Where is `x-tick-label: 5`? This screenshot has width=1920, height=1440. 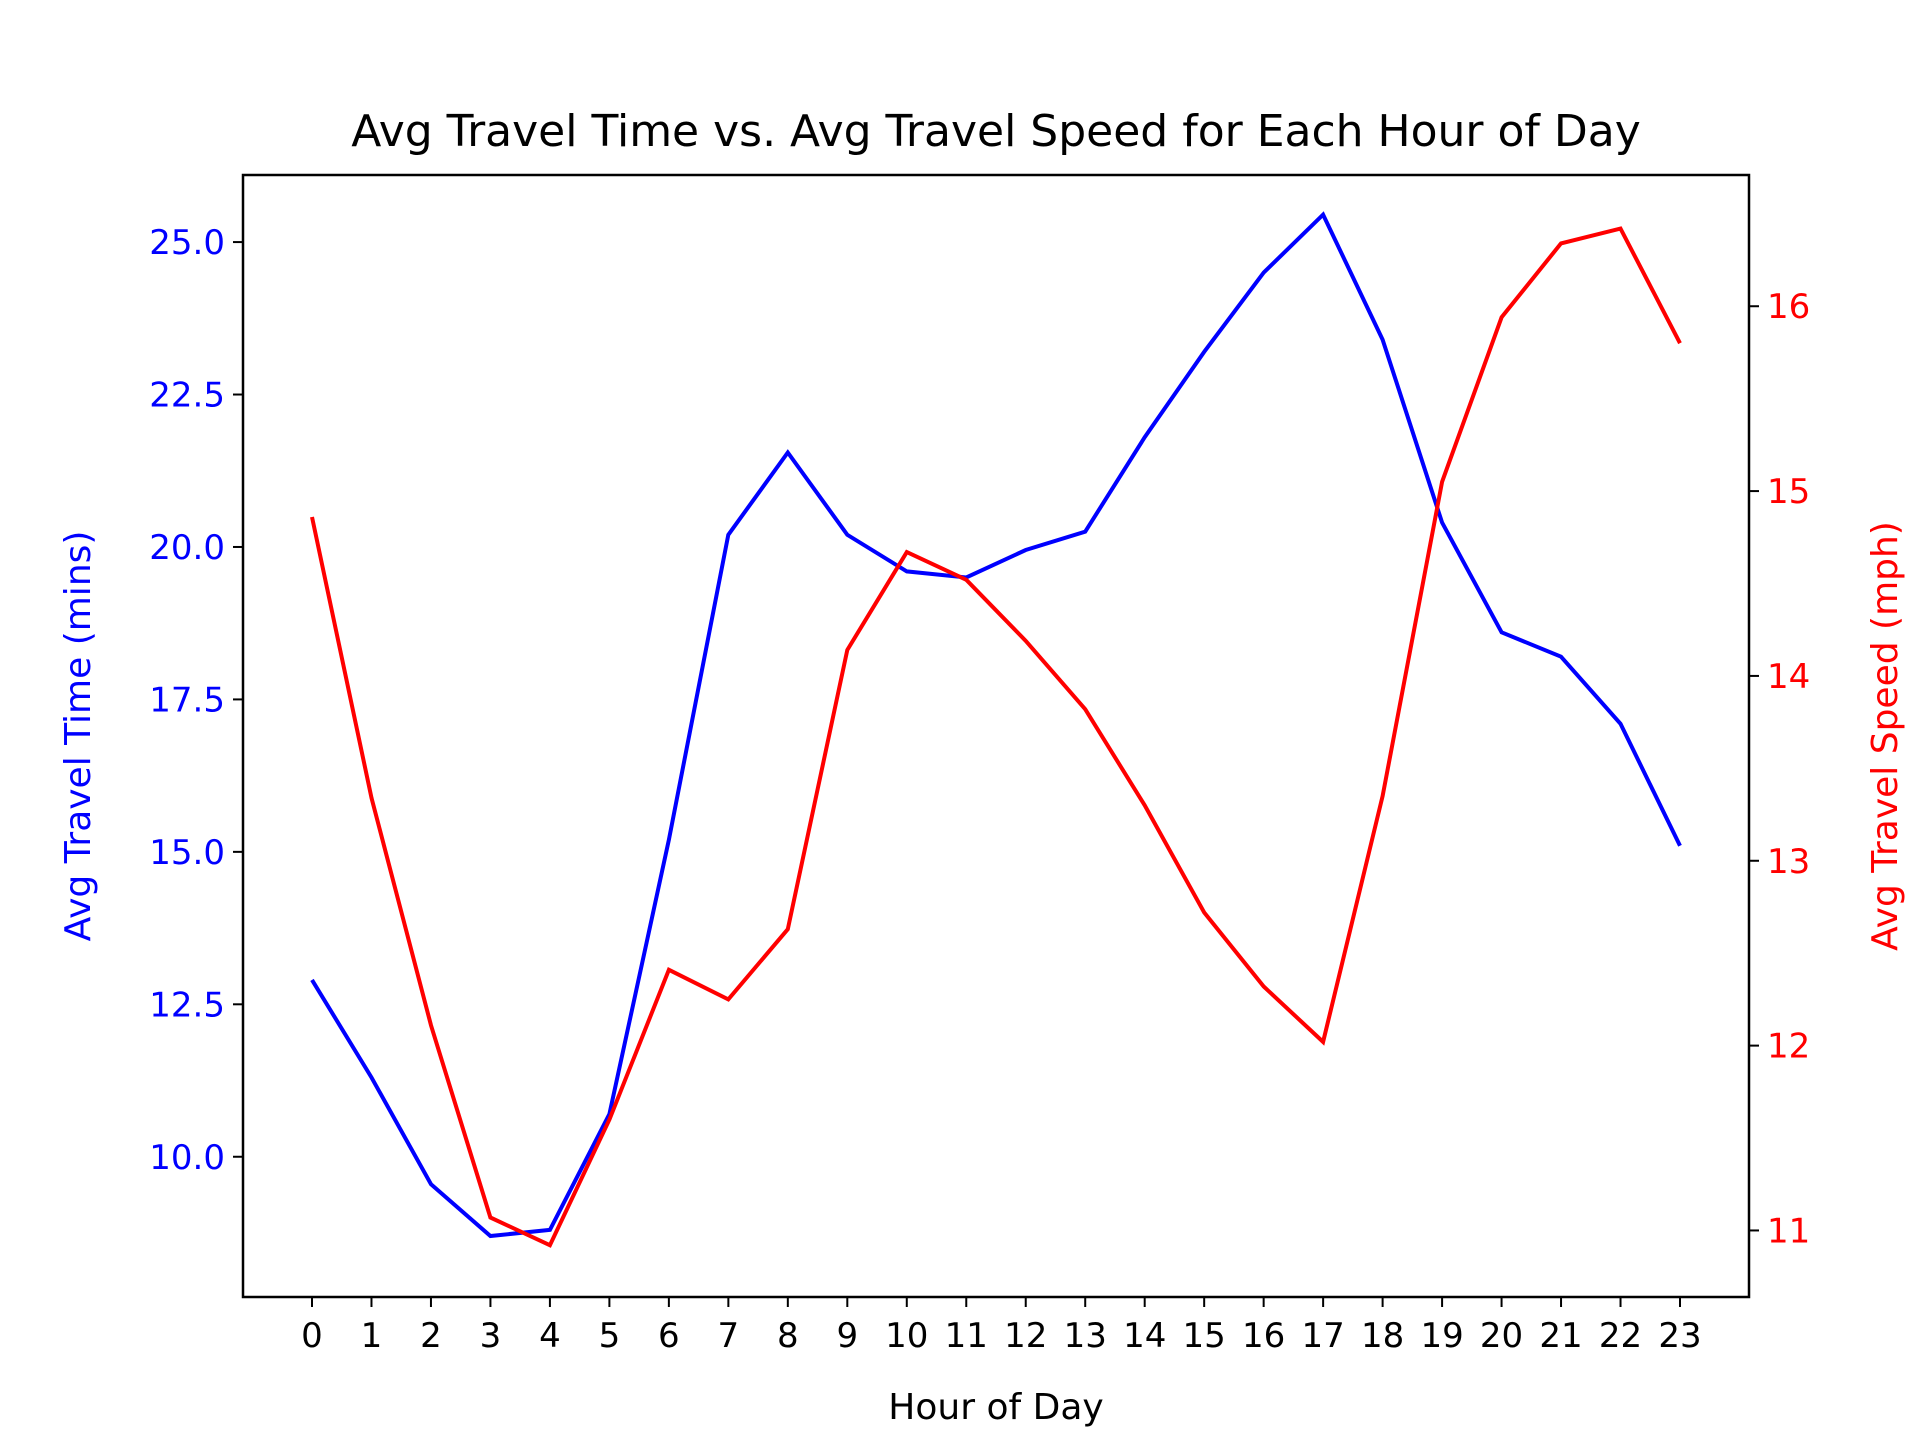 x-tick-label: 5 is located at coordinates (610, 1336).